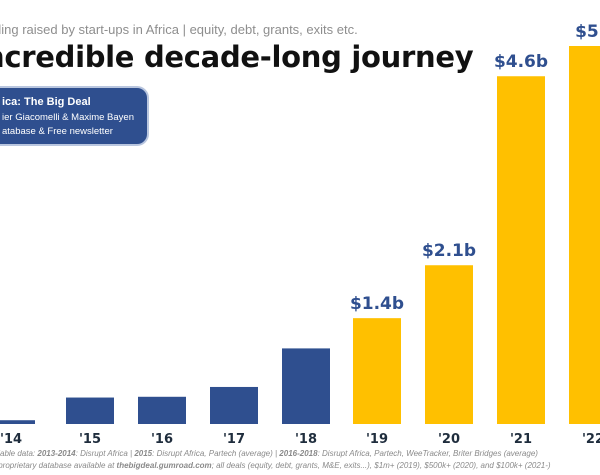 The height and width of the screenshot is (475, 600). I want to click on badge-tagline: atabase & Free newsletter, so click(57, 131).